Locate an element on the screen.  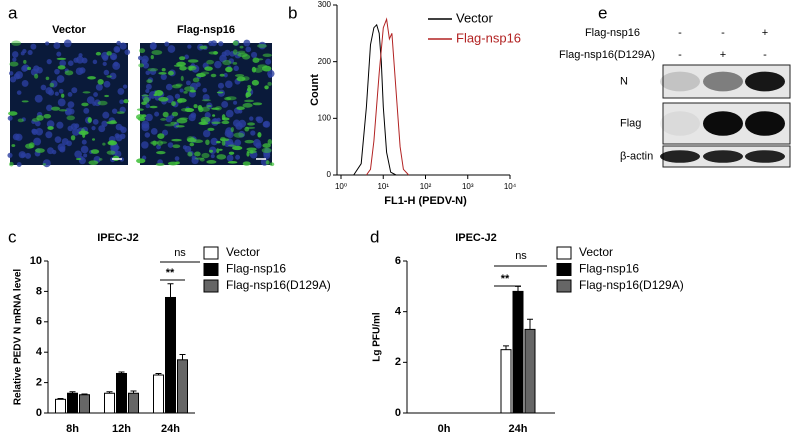
panel-label: a is located at coordinates (13, 12).